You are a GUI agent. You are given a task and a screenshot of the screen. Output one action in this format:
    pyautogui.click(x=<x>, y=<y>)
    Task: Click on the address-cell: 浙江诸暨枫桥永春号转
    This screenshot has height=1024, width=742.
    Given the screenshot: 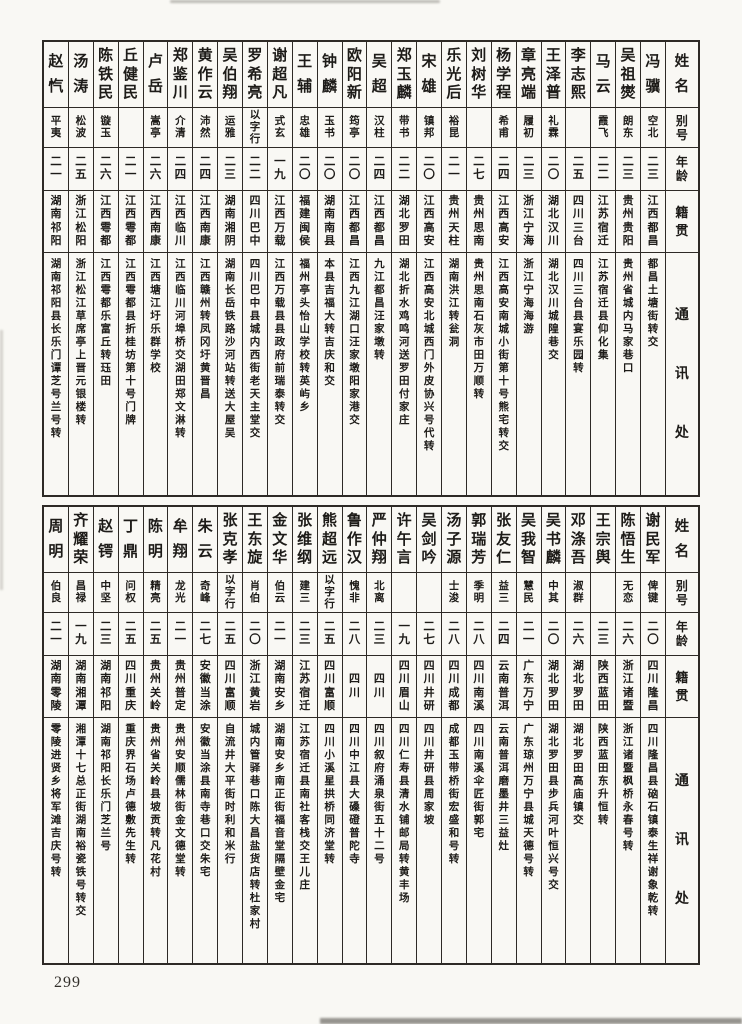 What is the action you would take?
    pyautogui.click(x=628, y=840)
    